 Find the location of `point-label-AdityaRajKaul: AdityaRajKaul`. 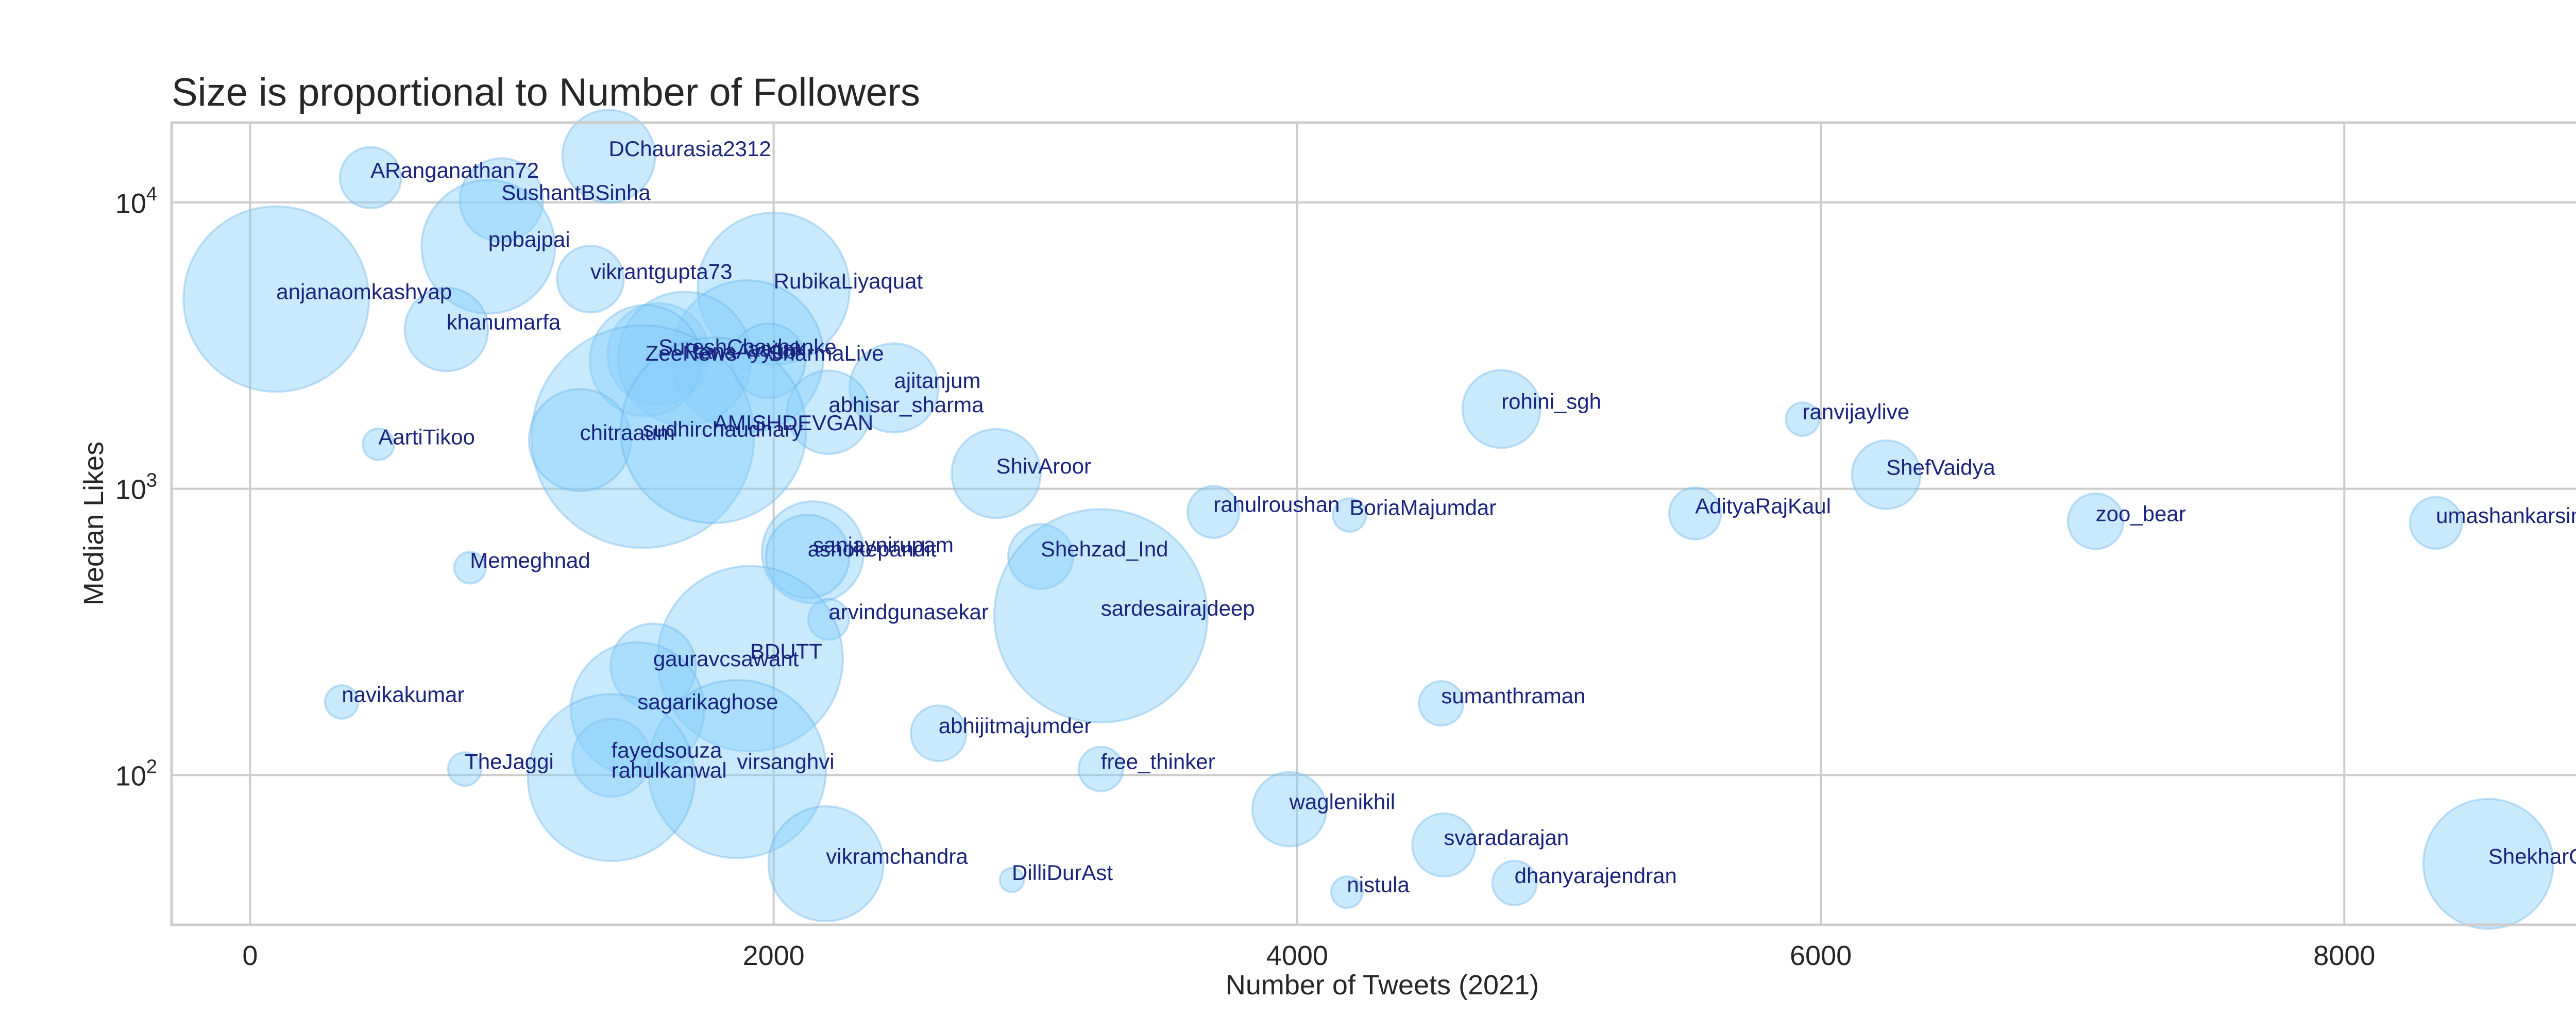

point-label-AdityaRajKaul: AdityaRajKaul is located at coordinates (1763, 506).